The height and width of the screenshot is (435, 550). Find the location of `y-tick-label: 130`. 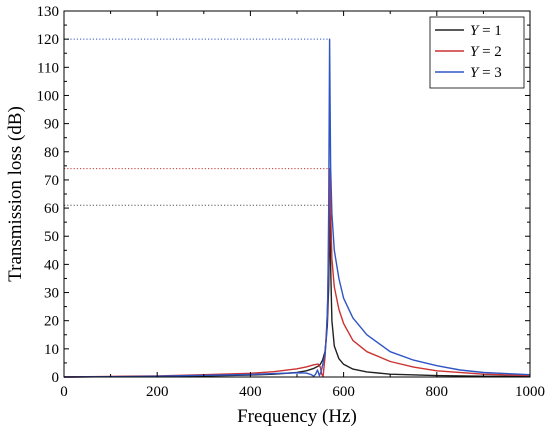

y-tick-label: 130 is located at coordinates (48, 12).